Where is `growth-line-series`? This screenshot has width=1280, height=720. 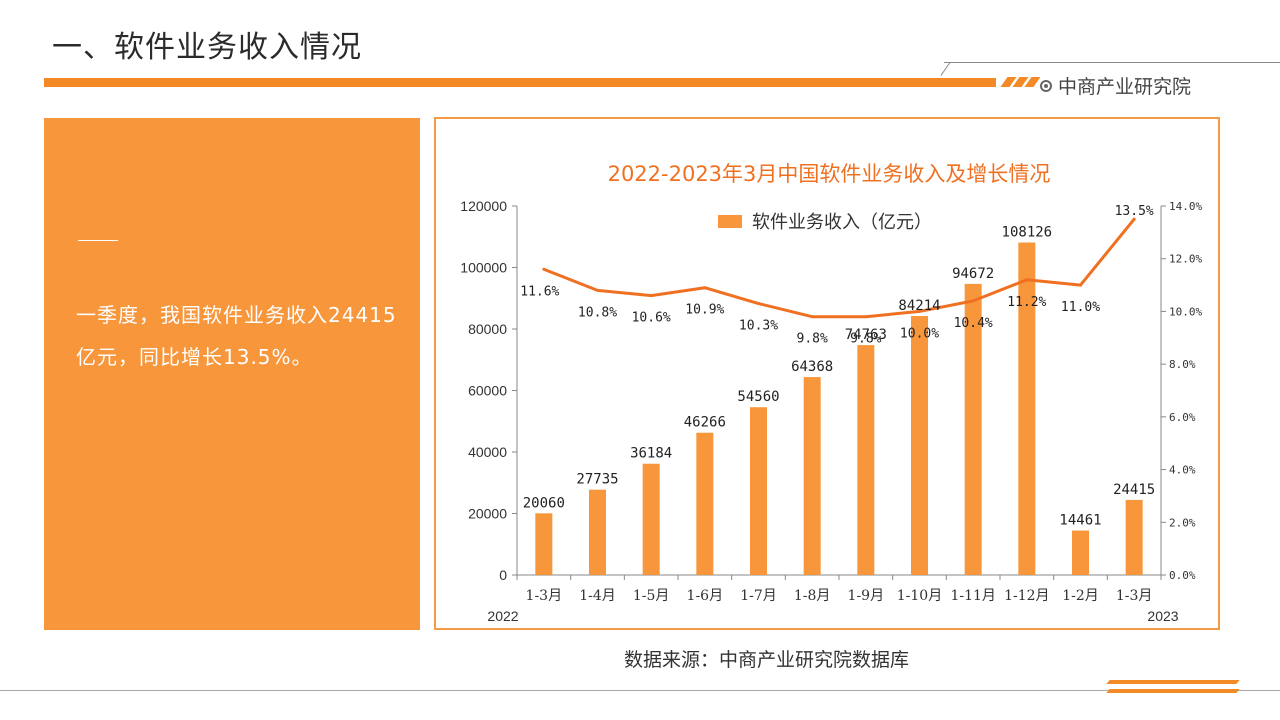
growth-line-series is located at coordinates (839, 268).